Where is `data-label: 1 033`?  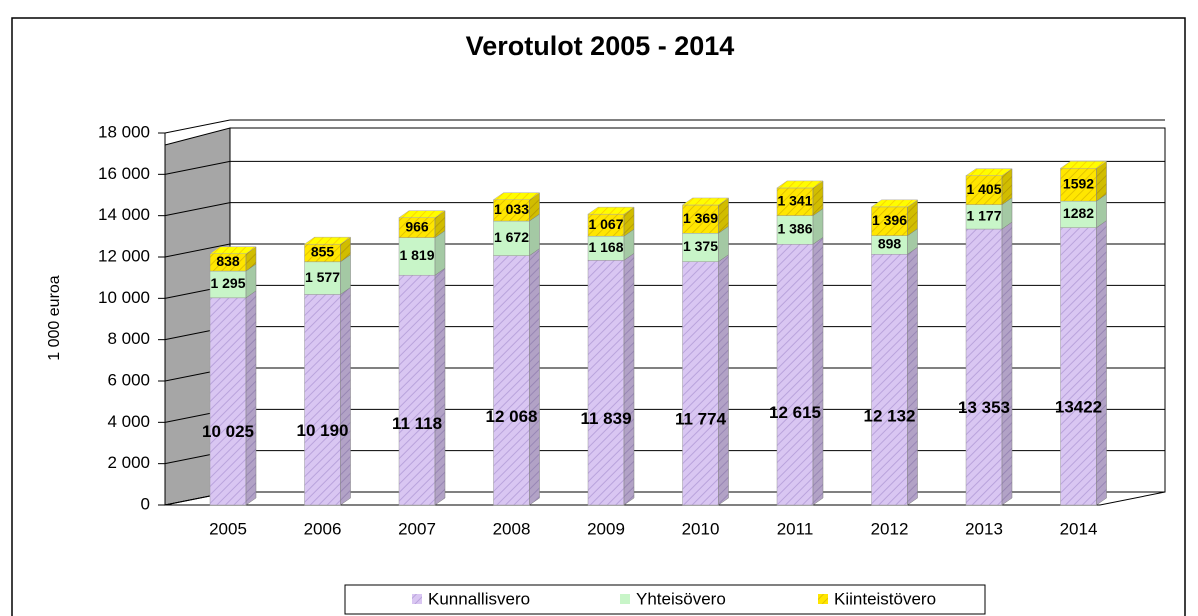 data-label: 1 033 is located at coordinates (511, 209).